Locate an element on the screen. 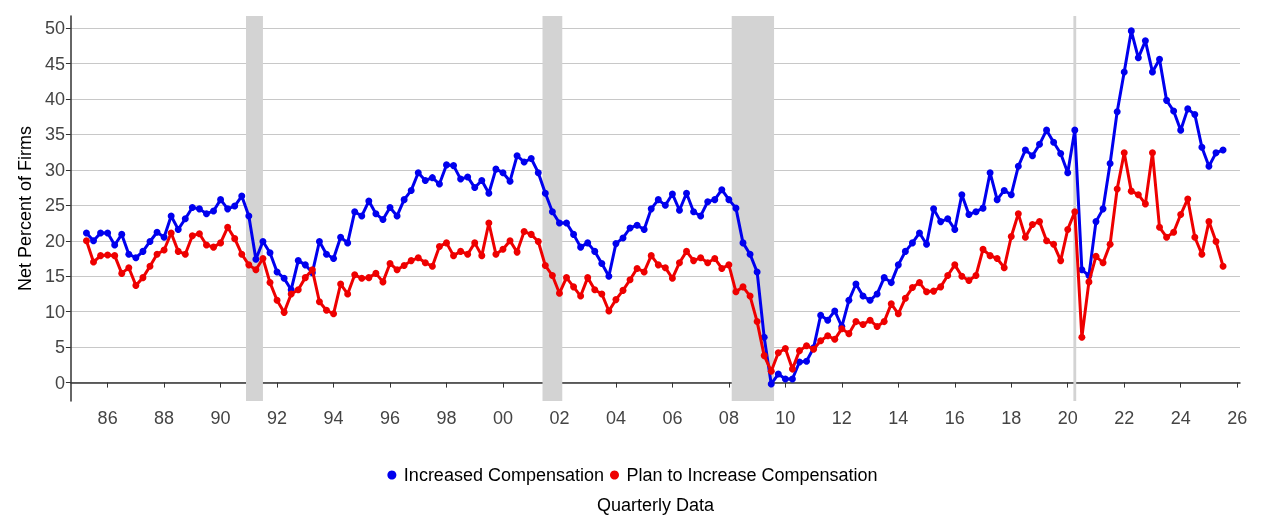 Image resolution: width=1265 pixels, height=527 pixels. x-tick-label: 20 is located at coordinates (1067, 418).